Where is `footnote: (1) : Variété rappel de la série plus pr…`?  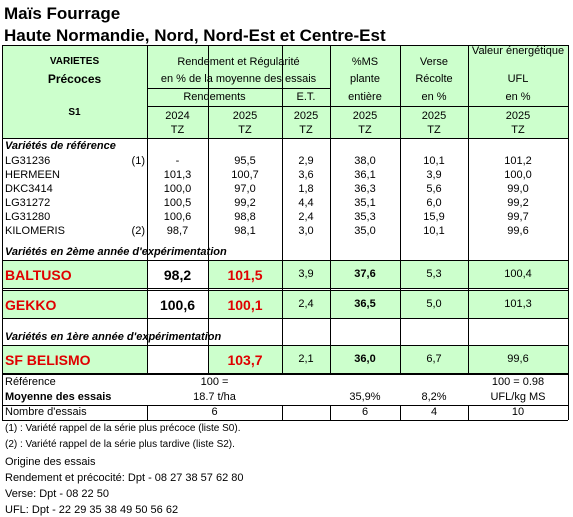
footnote: (1) : Variété rappel de la série plus pr… is located at coordinates (123, 428).